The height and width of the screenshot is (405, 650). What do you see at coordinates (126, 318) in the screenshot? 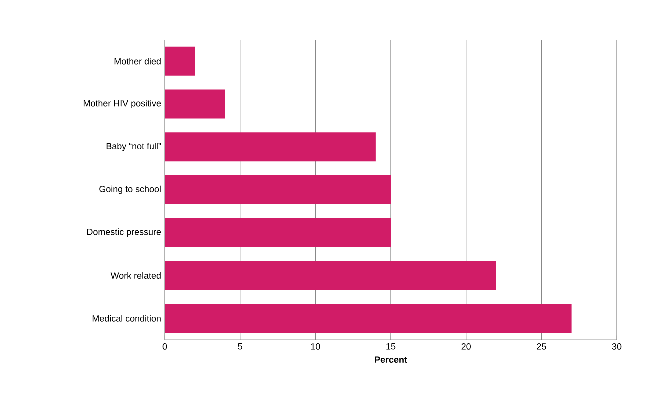
I see `y-tick-label: Medical condition` at bounding box center [126, 318].